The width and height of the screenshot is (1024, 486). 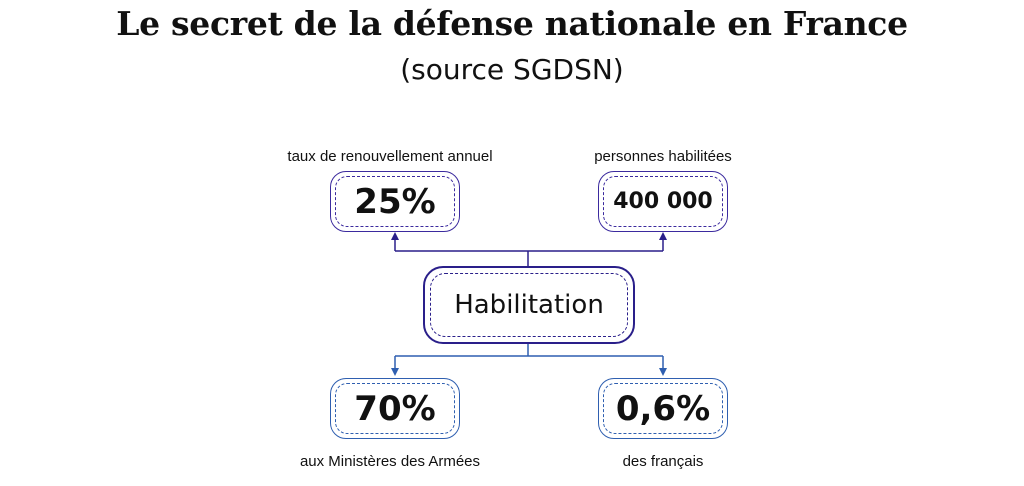 What do you see at coordinates (663, 236) in the screenshot?
I see `arrow-up-right` at bounding box center [663, 236].